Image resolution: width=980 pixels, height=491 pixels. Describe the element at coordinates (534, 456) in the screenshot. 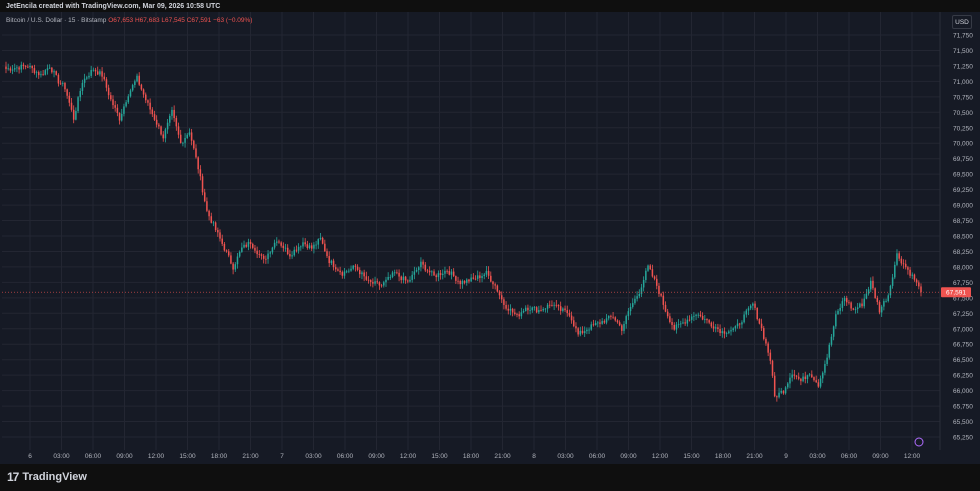

I see `x-tick-label: 8` at that location.